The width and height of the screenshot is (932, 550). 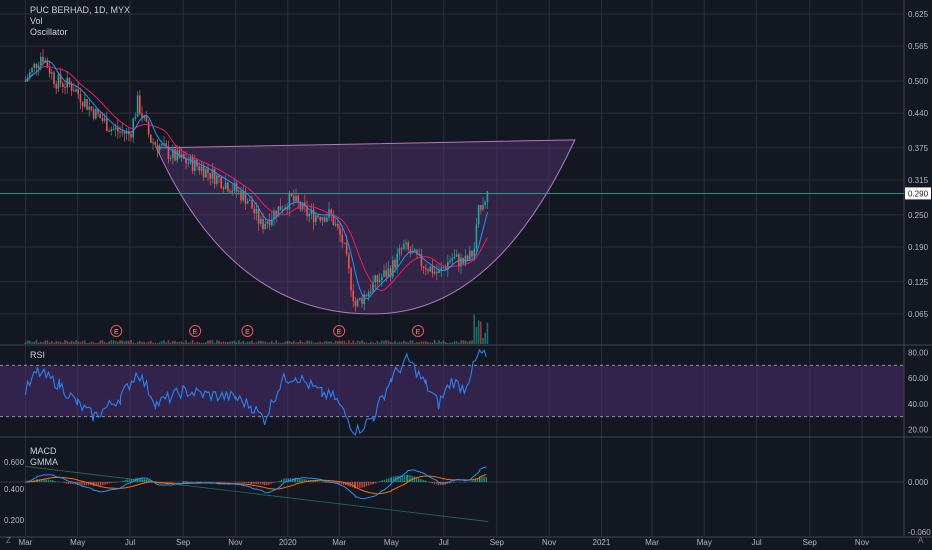 What do you see at coordinates (36, 21) in the screenshot?
I see `volume-legend: Vol` at bounding box center [36, 21].